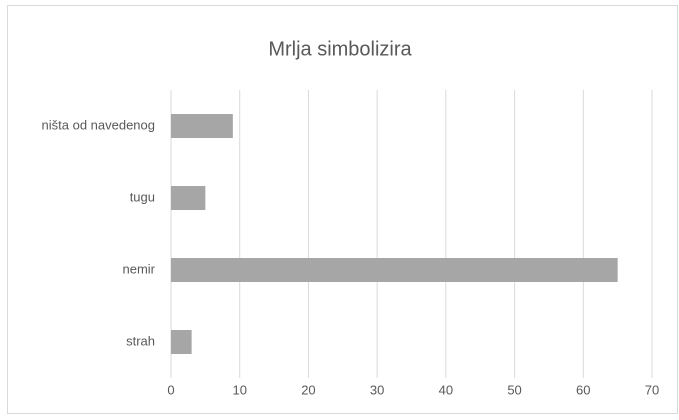 This screenshot has height=420, width=679. What do you see at coordinates (308, 389) in the screenshot?
I see `x-tick-label: 20` at bounding box center [308, 389].